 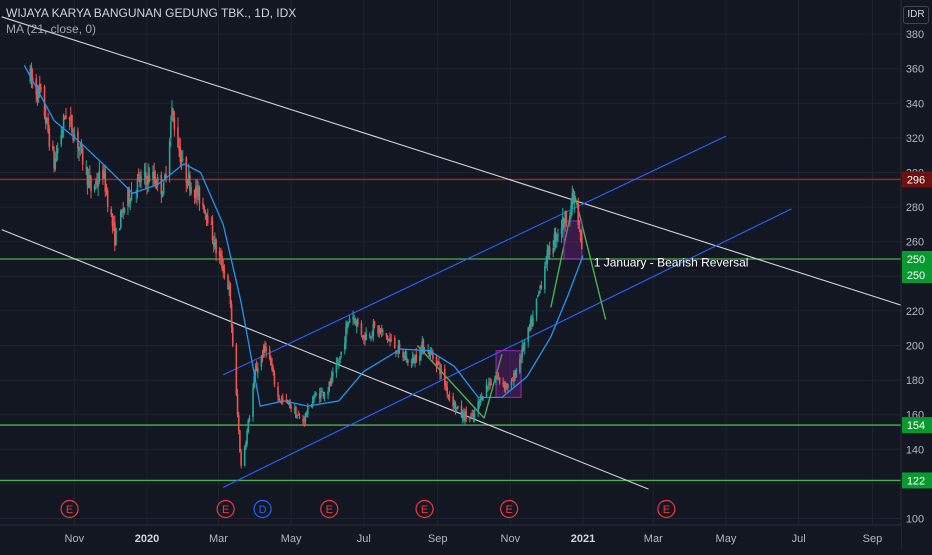 I want to click on event-marker-d: D, so click(x=262, y=509).